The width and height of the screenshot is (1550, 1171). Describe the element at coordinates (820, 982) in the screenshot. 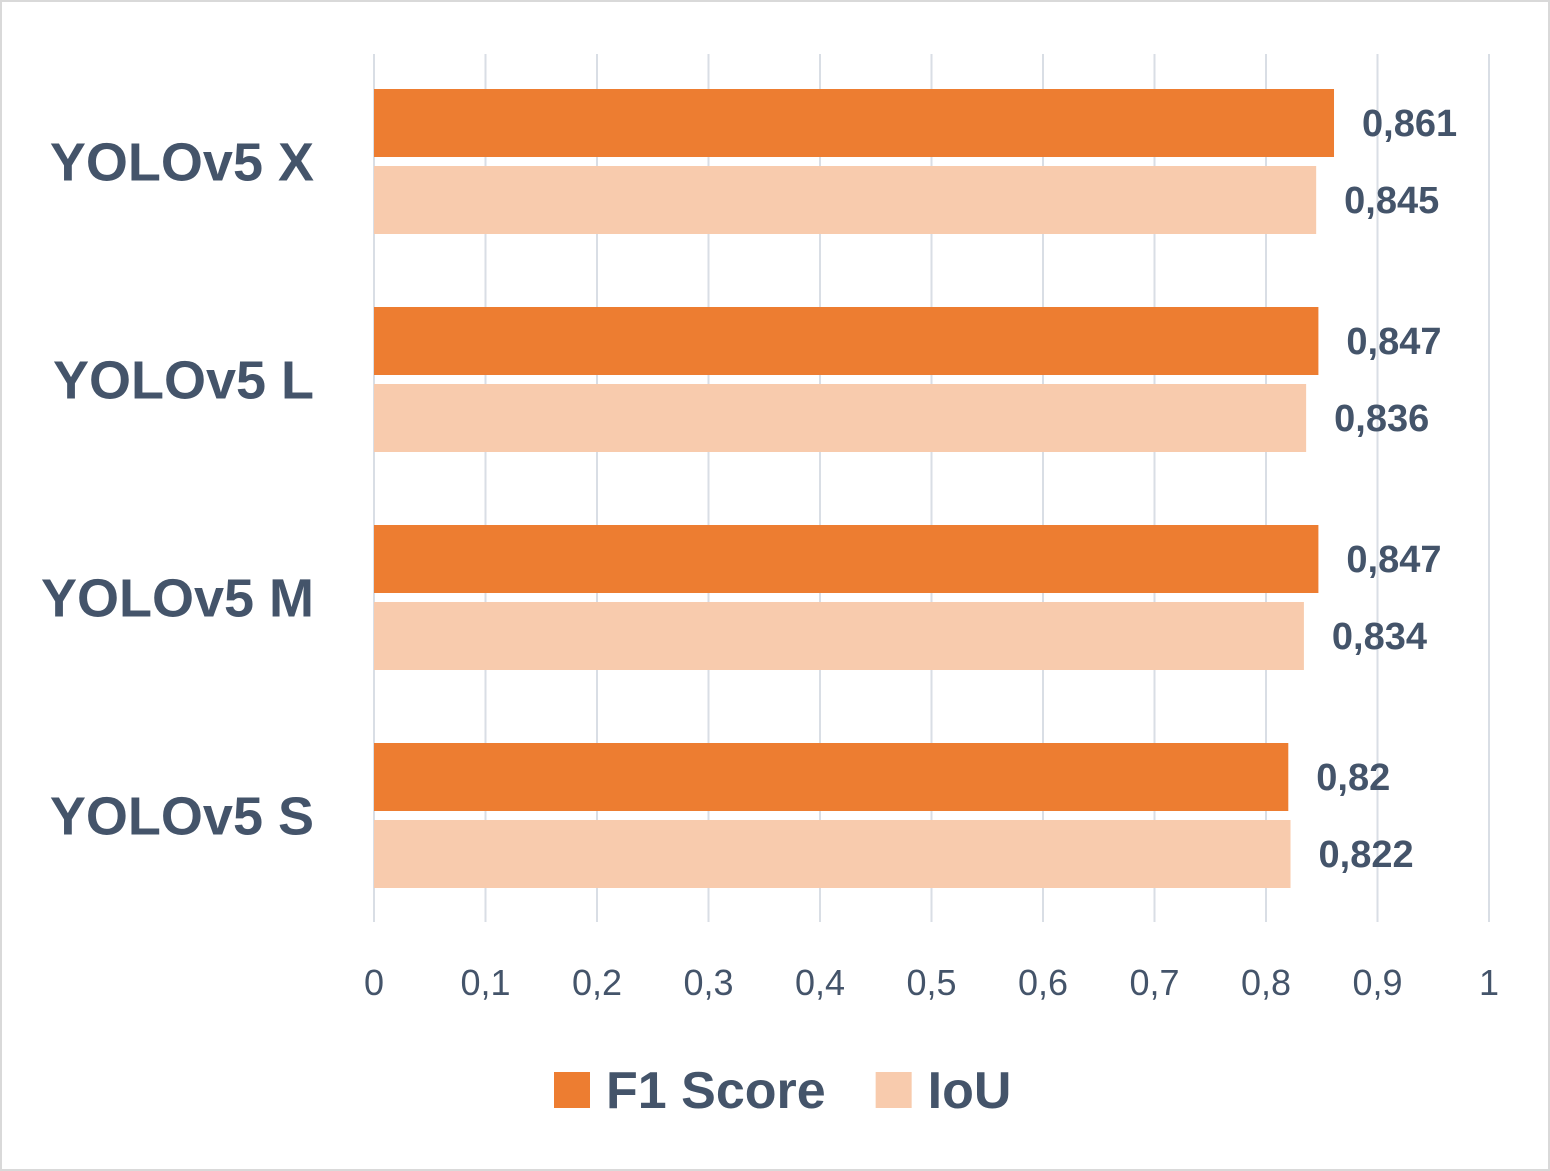

I see `x-tick-label: 0,4` at that location.